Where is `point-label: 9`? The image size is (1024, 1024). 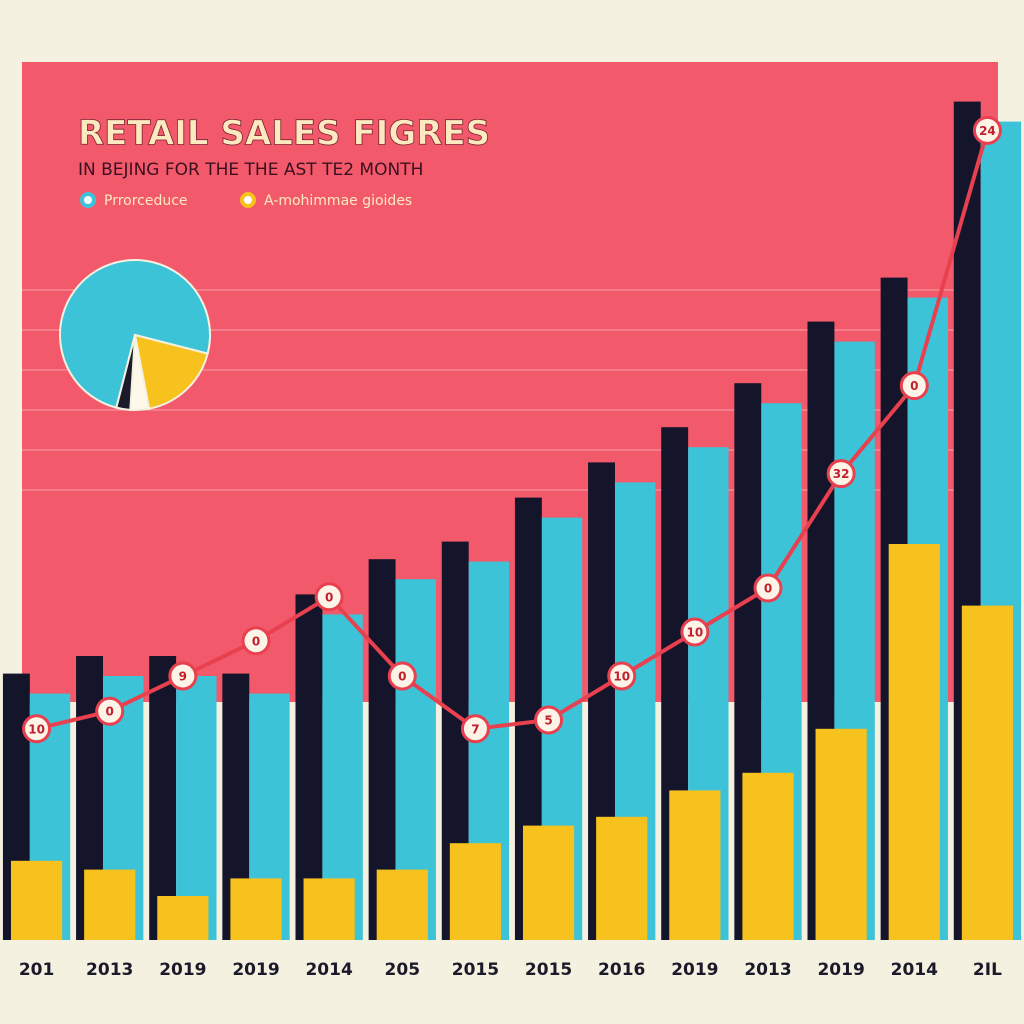
point-label: 9 is located at coordinates (183, 677).